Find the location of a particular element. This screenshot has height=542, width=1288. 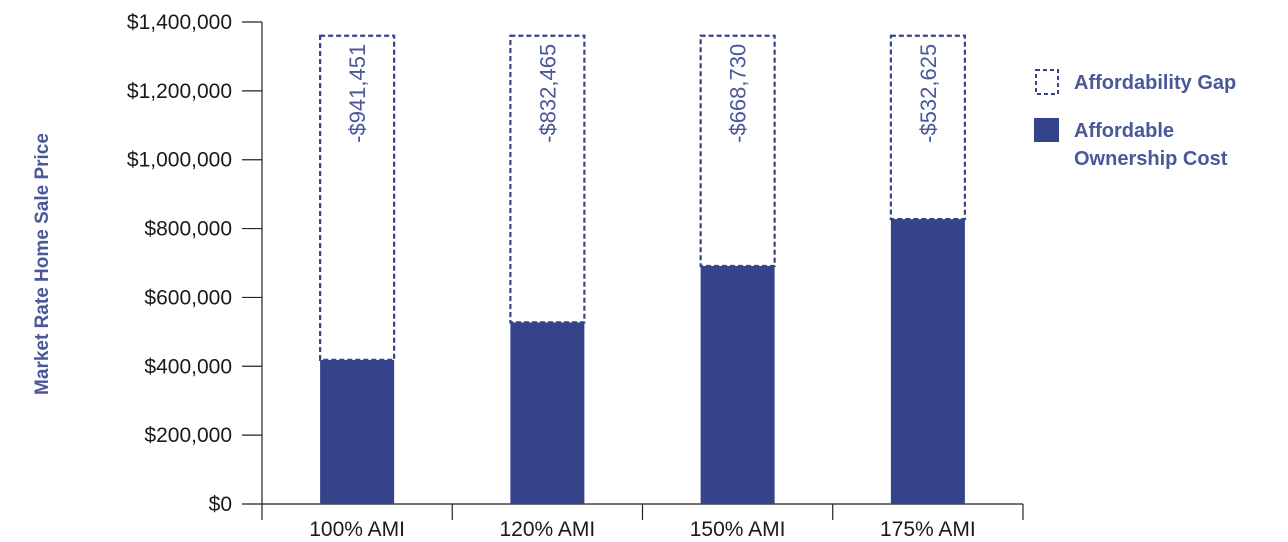

x-tick-label: 120% AMI is located at coordinates (548, 529).